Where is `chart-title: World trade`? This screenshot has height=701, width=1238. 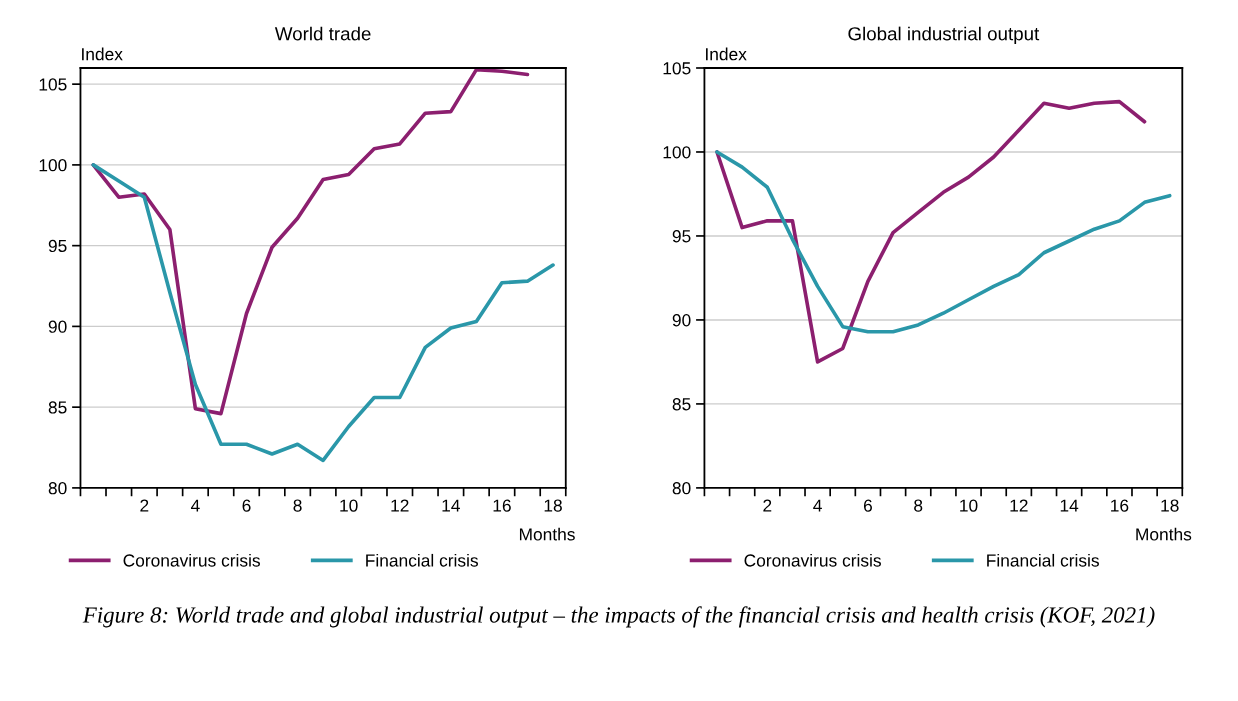 chart-title: World trade is located at coordinates (322, 33).